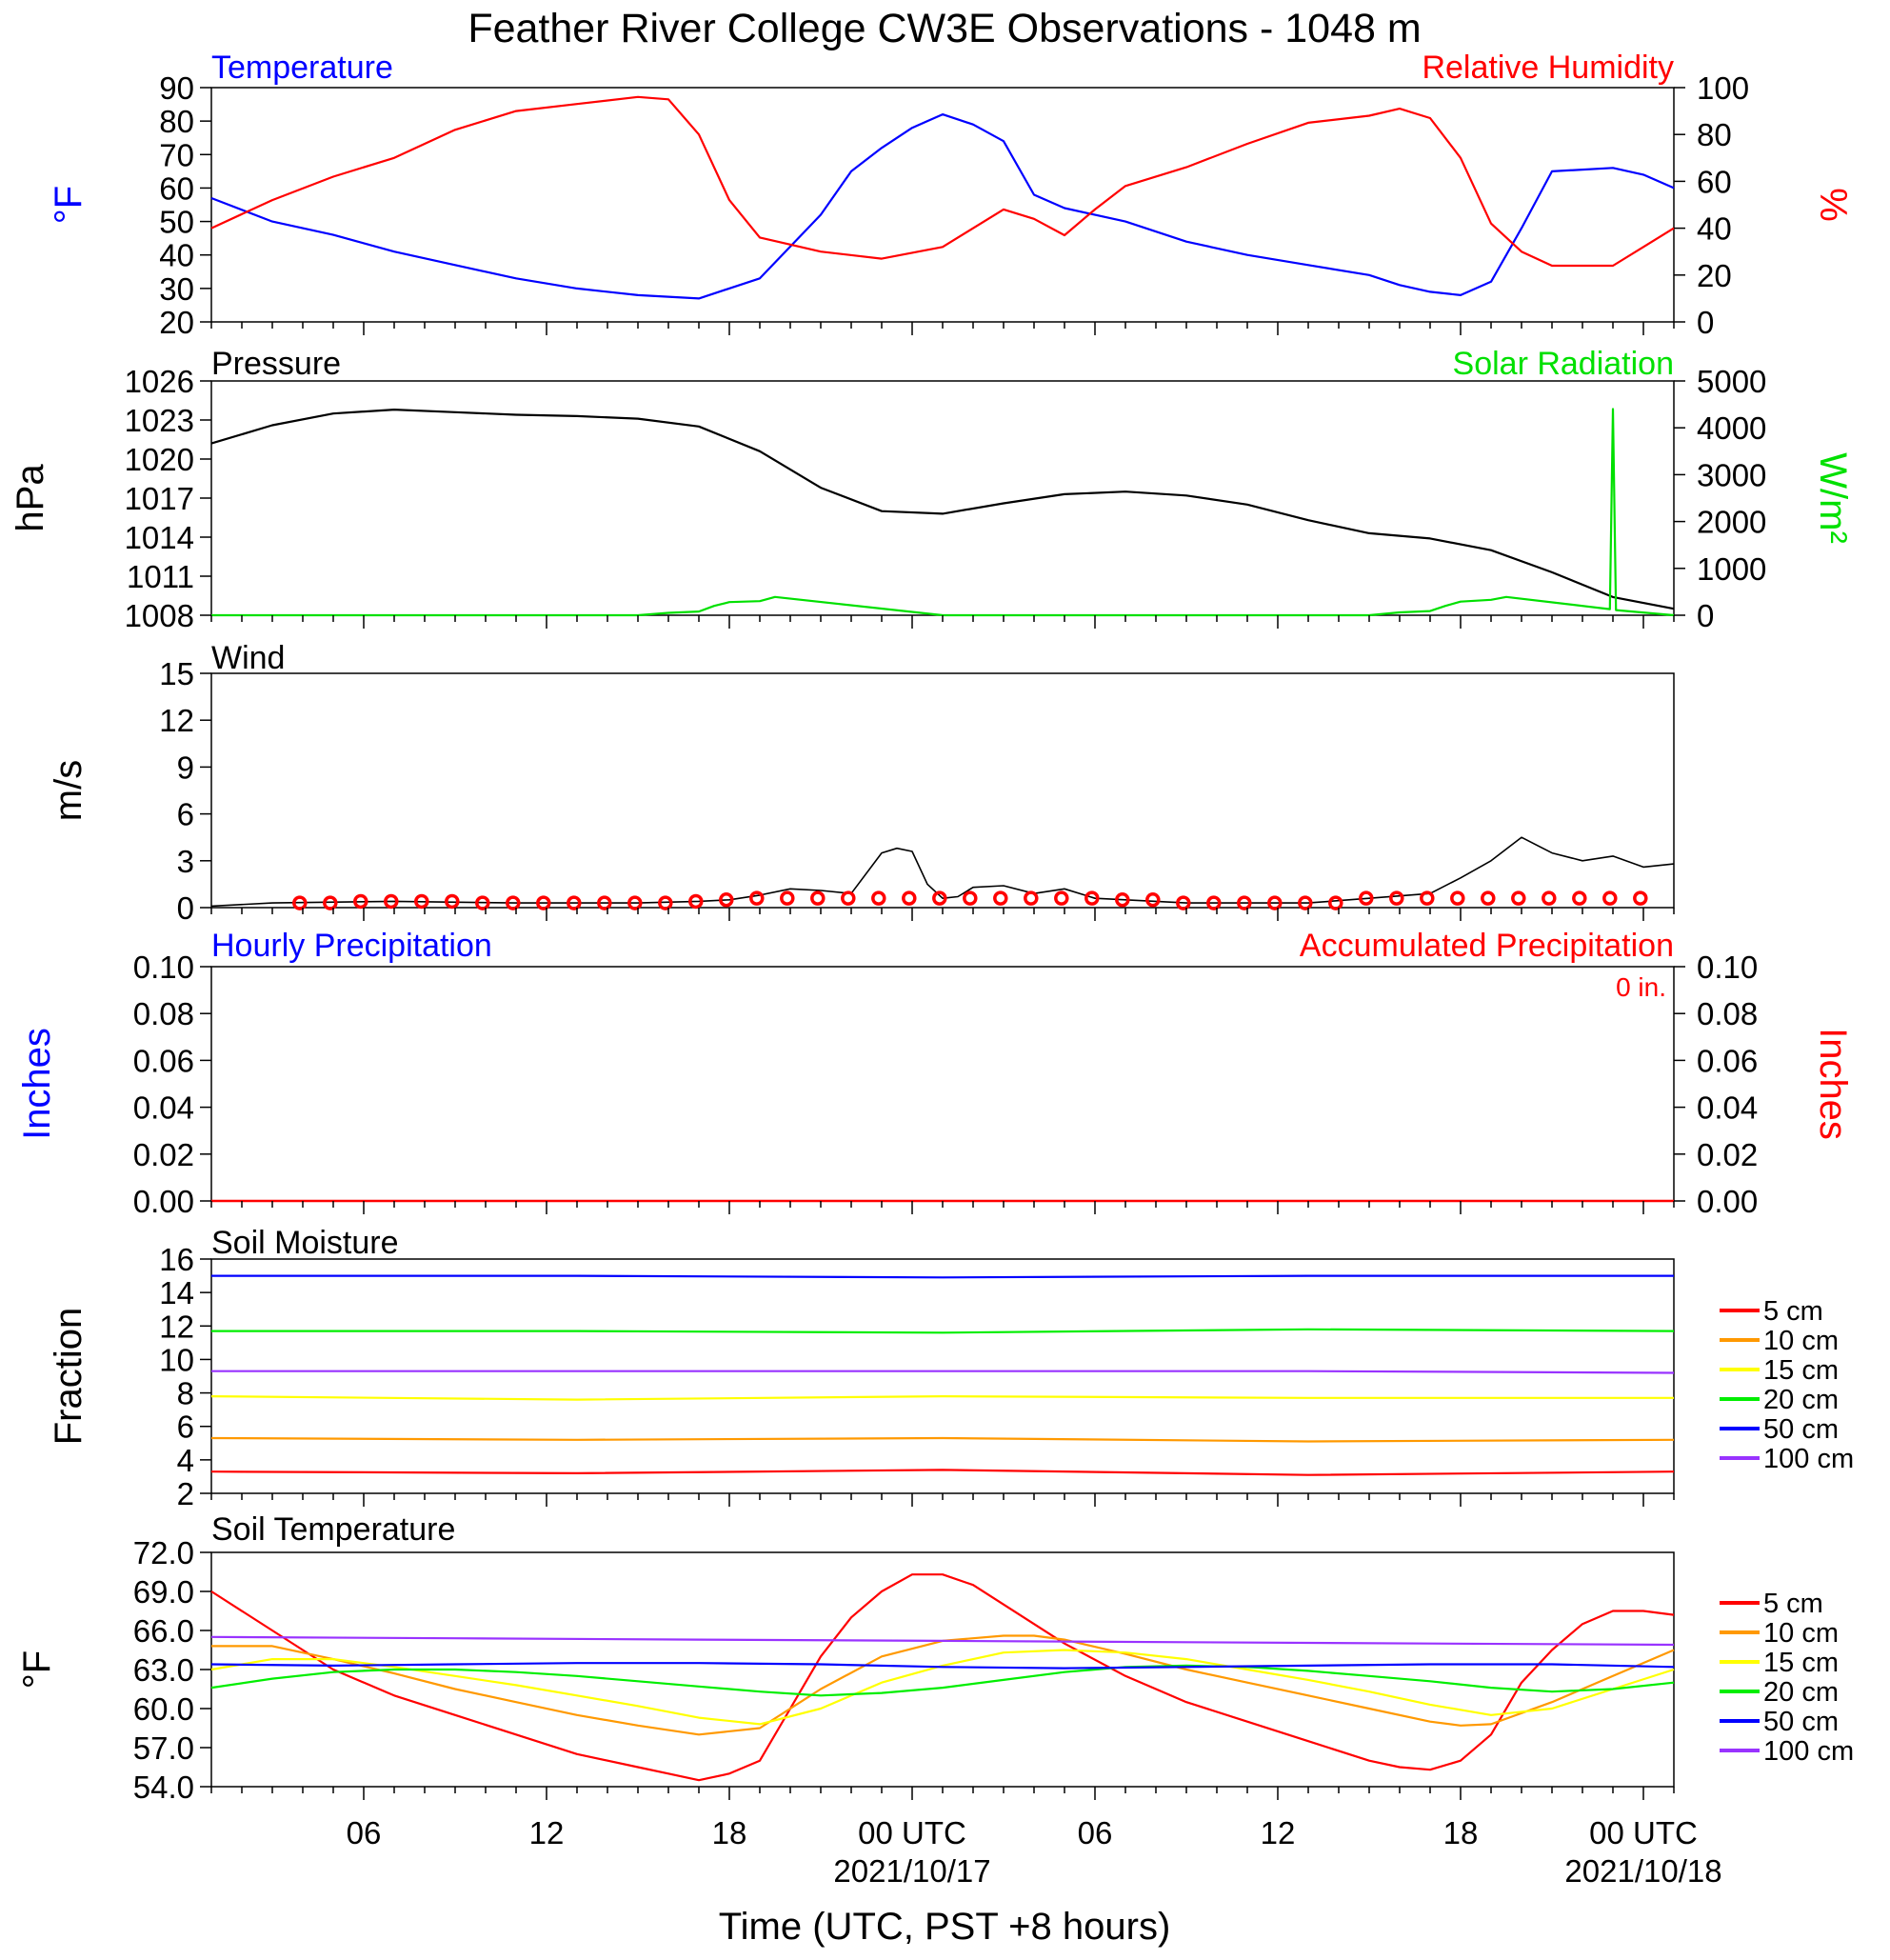  What do you see at coordinates (185, 861) in the screenshot?
I see `wind-tick-label: 3` at bounding box center [185, 861].